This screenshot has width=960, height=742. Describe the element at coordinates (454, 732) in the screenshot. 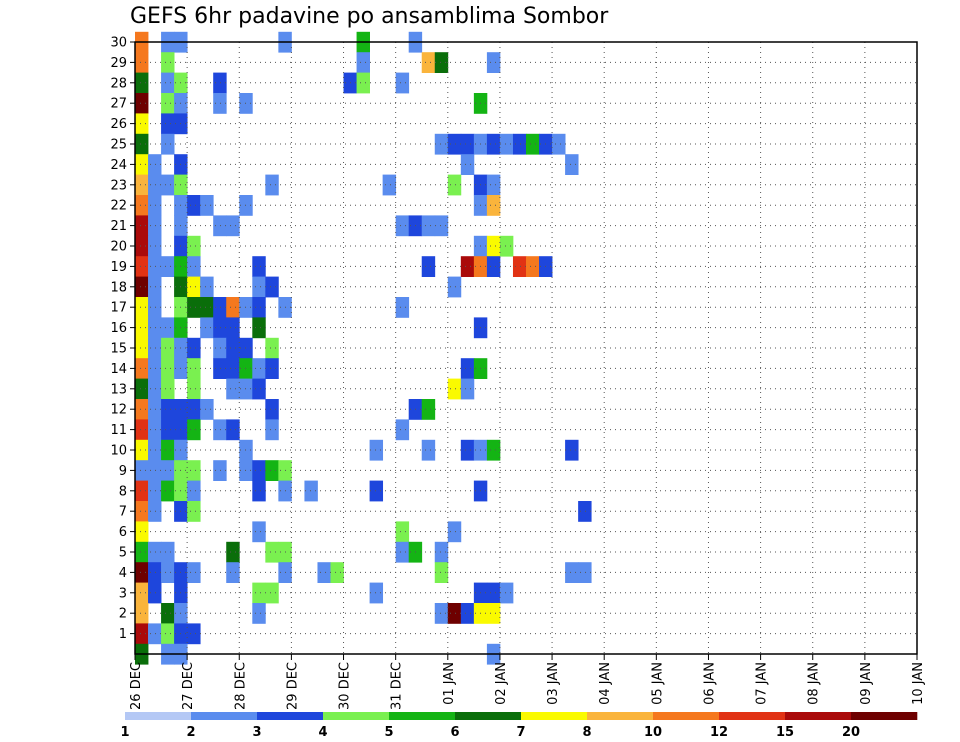

I see `color-bar-label: 6` at that location.